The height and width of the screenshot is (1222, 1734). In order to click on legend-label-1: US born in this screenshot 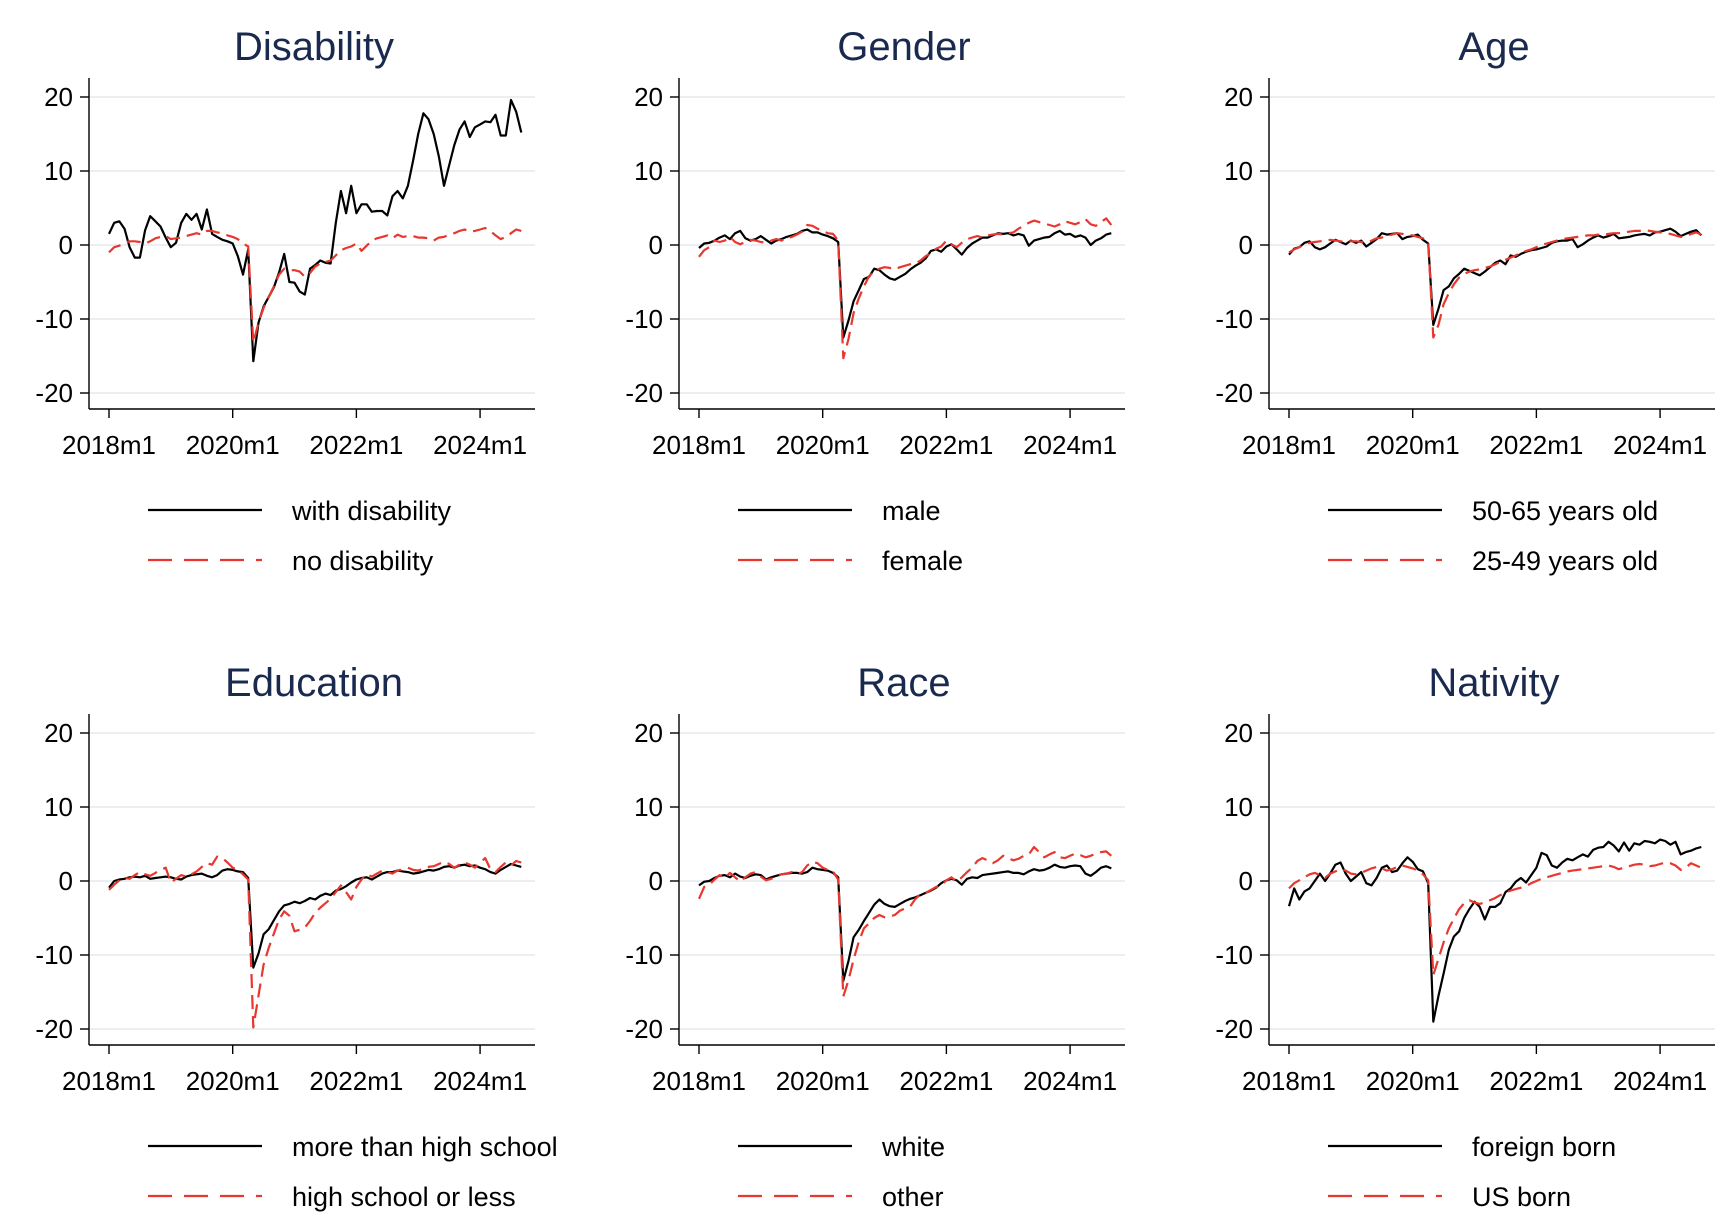, I will do `click(1521, 1197)`.